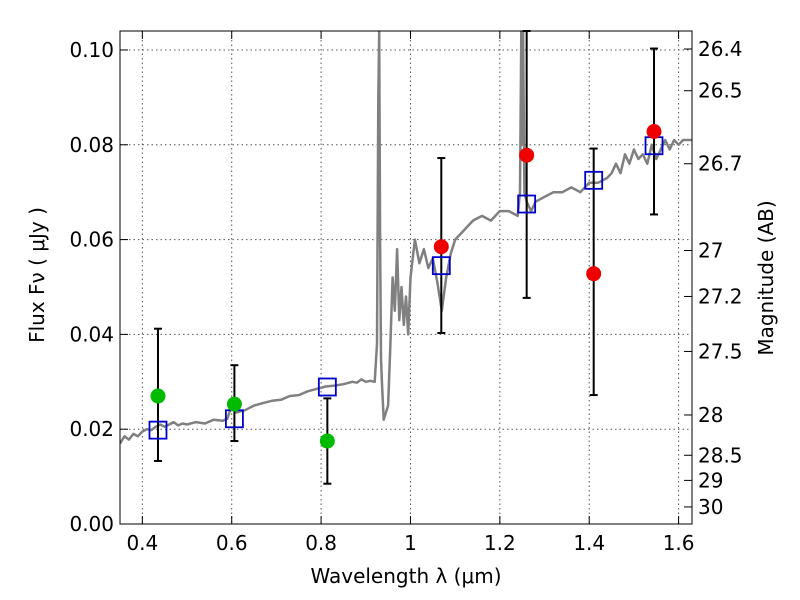 The height and width of the screenshot is (600, 800). I want to click on right-tick-label: 26.7, so click(720, 164).